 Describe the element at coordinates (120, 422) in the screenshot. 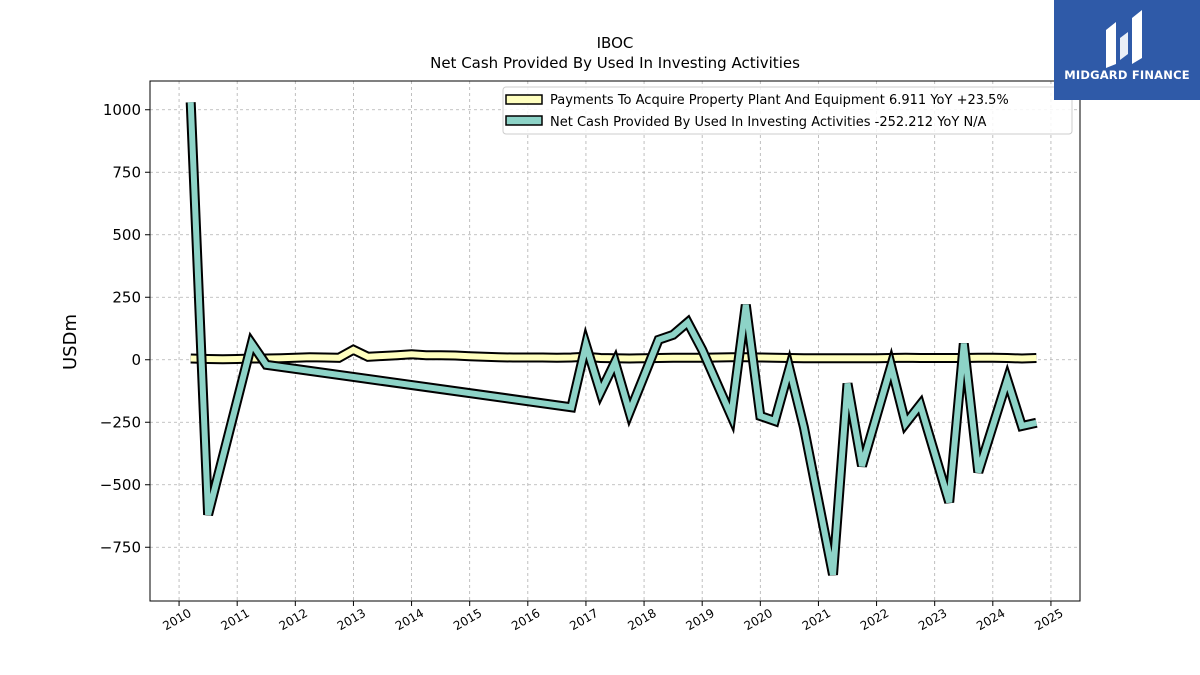

I see `y-tick-label: −250` at that location.